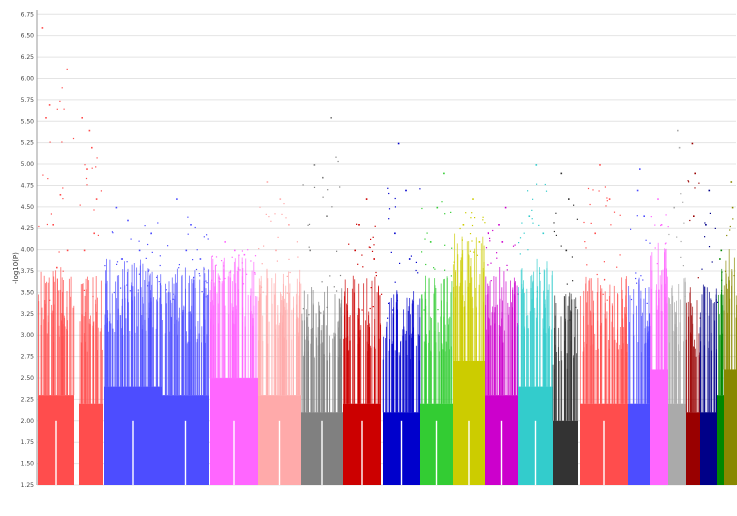 This screenshot has width=737, height=516. Describe the element at coordinates (28, 207) in the screenshot. I see `y-tick-label: 4.50` at that location.